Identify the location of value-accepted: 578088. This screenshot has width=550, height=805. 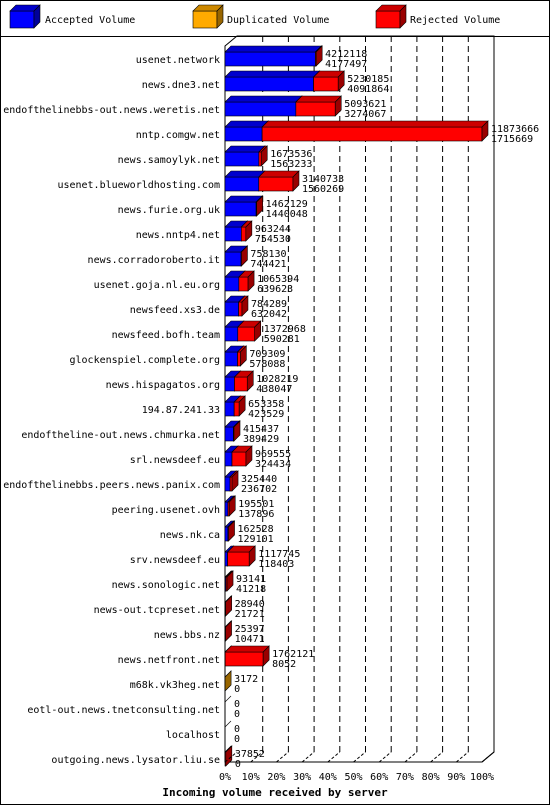
(267, 364).